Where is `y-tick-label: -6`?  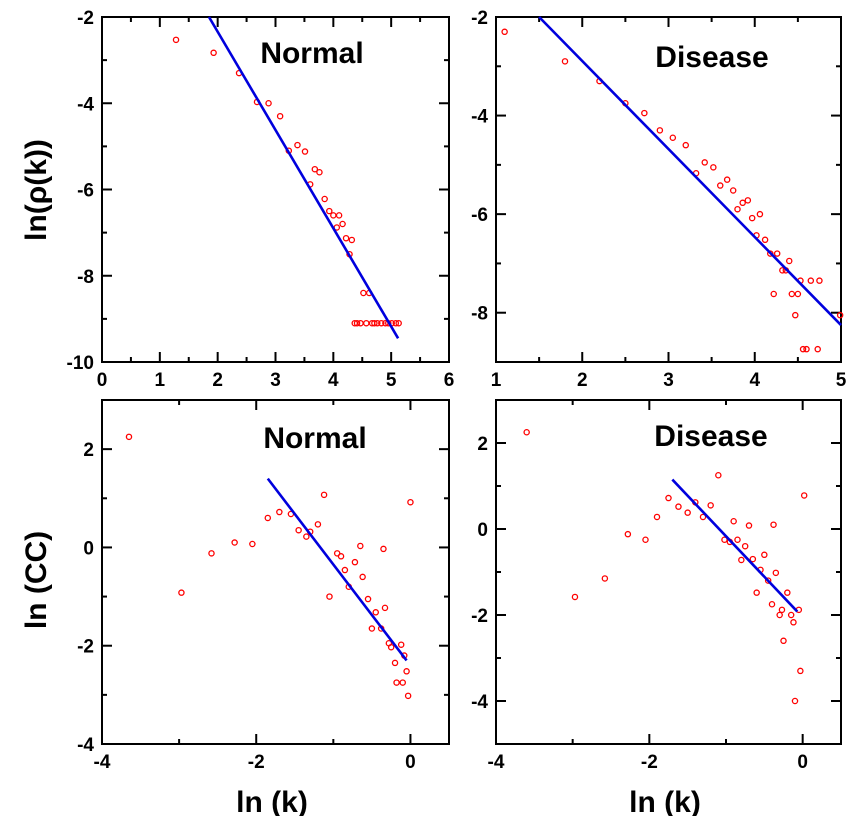
y-tick-label: -6 is located at coordinates (85, 191).